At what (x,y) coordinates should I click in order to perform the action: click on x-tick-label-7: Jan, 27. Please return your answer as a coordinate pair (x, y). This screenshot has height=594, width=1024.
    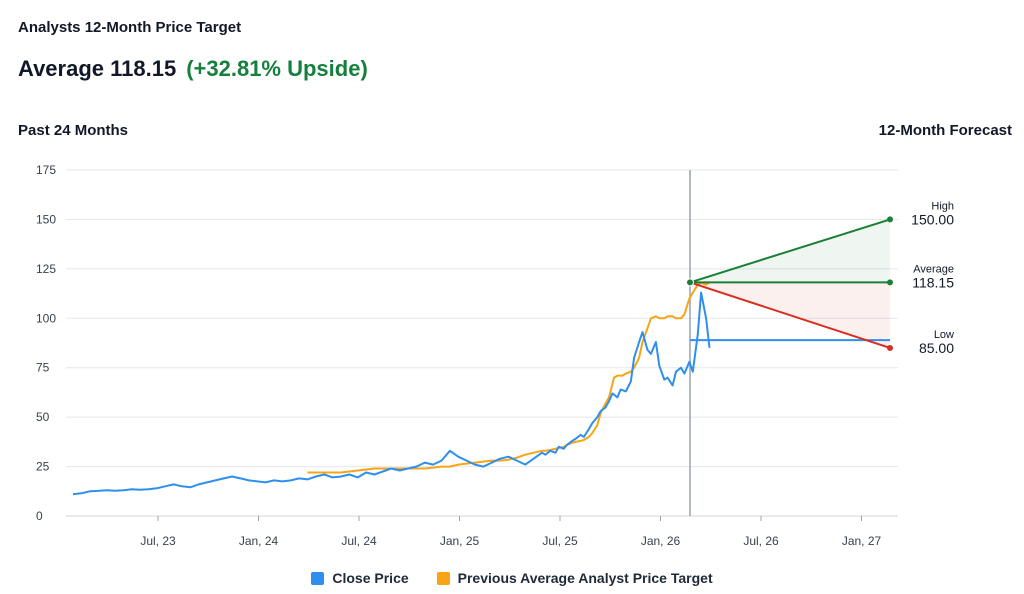
    Looking at the image, I should click on (862, 541).